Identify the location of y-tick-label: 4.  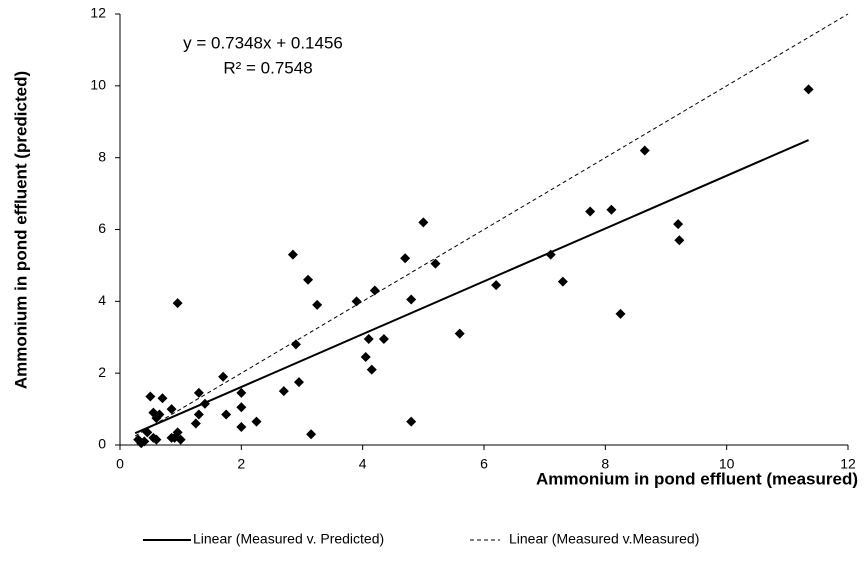
(102, 300).